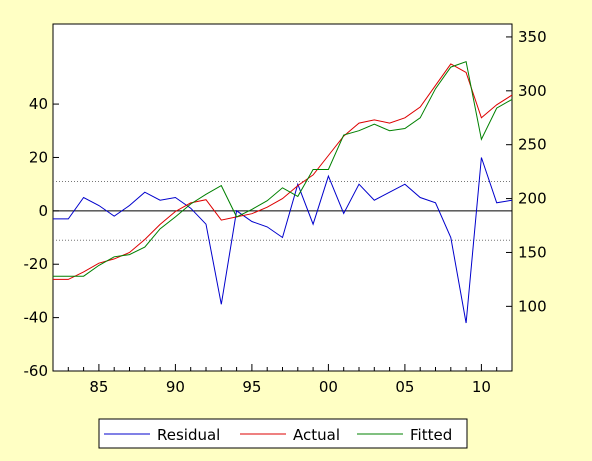  Describe the element at coordinates (532, 91) in the screenshot. I see `right-axis-tick-label: 300` at that location.